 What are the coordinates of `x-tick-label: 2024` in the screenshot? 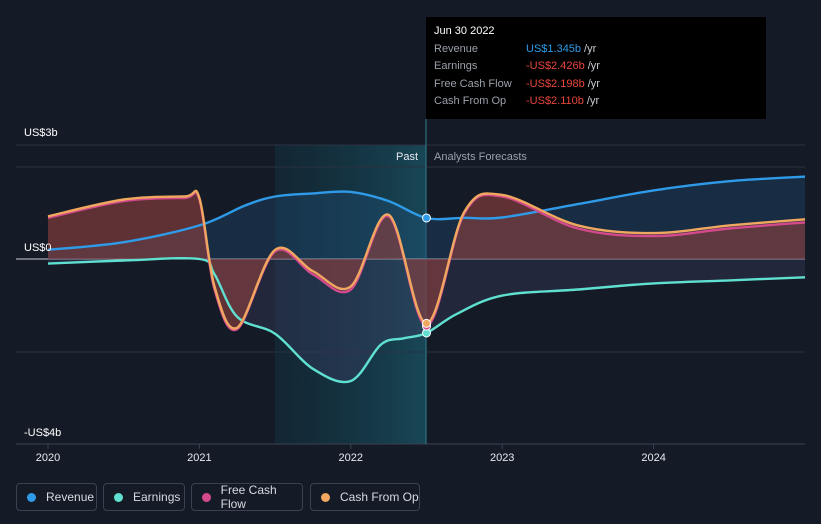 It's located at (653, 458).